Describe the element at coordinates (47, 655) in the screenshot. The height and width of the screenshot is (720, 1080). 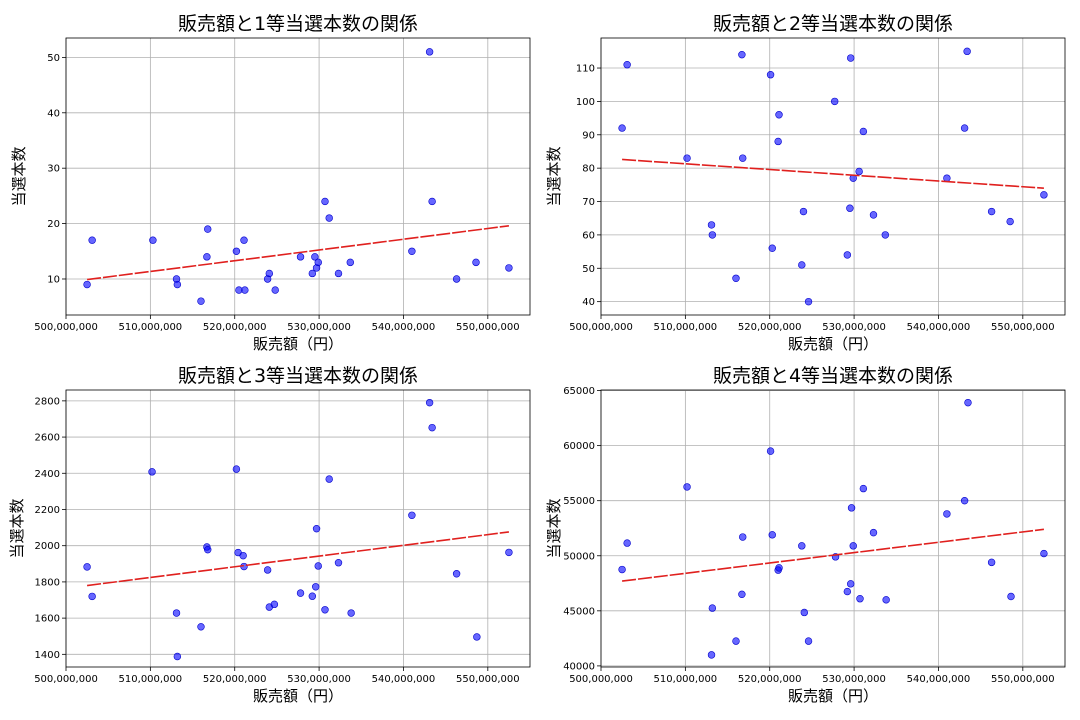
I see `y-tick-label: 1400` at that location.